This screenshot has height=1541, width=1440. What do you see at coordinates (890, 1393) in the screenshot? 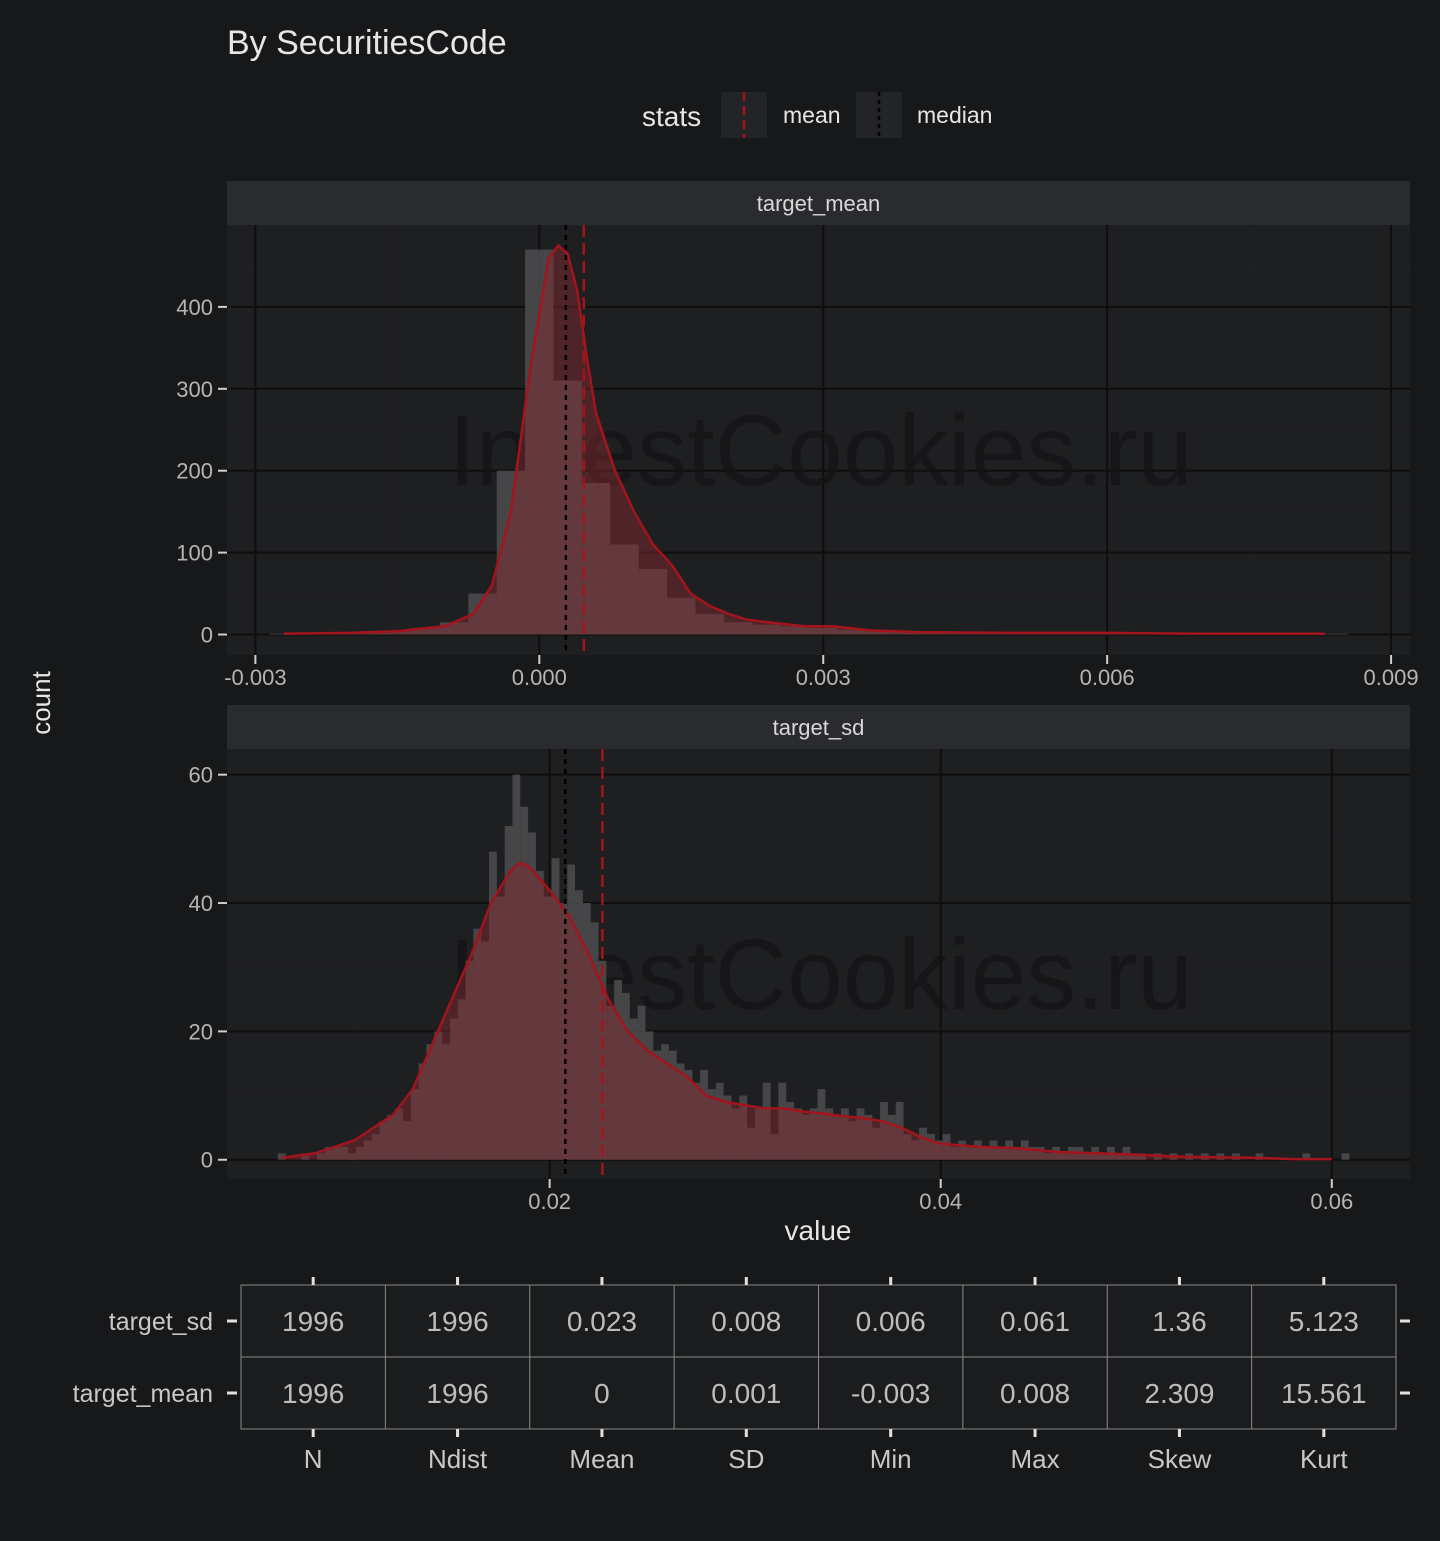
I see `table-cell: -0.003` at bounding box center [890, 1393].